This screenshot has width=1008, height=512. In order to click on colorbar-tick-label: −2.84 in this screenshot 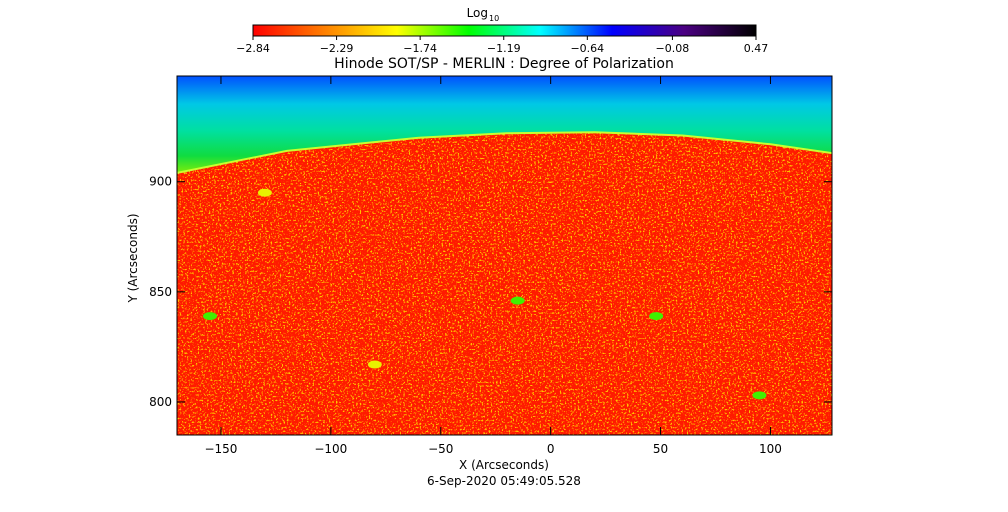, I will do `click(253, 48)`.